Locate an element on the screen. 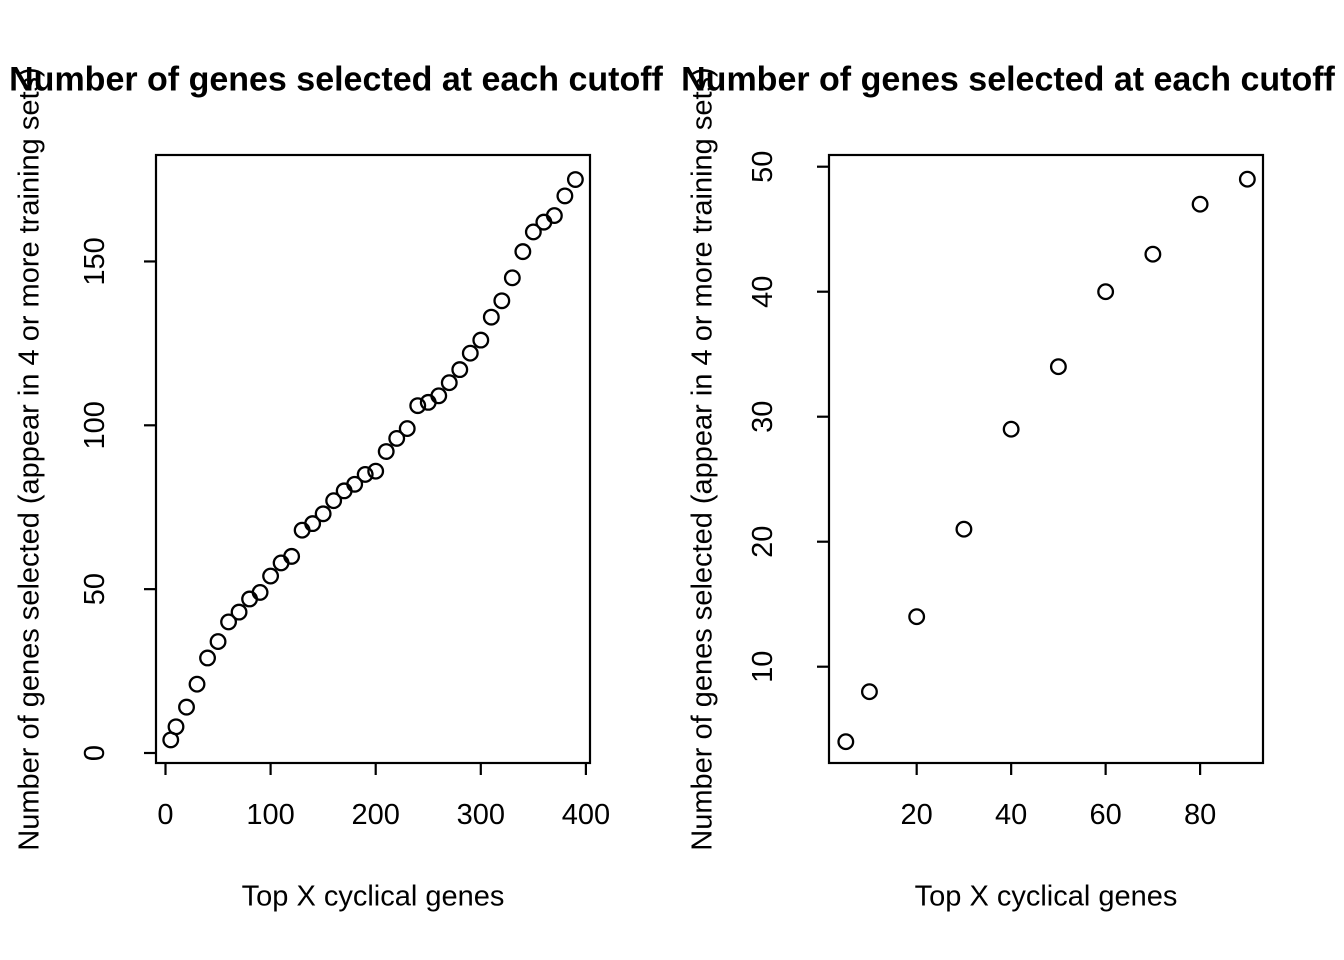 This screenshot has width=1344, height=960. y-tick-label: 30 is located at coordinates (763, 417).